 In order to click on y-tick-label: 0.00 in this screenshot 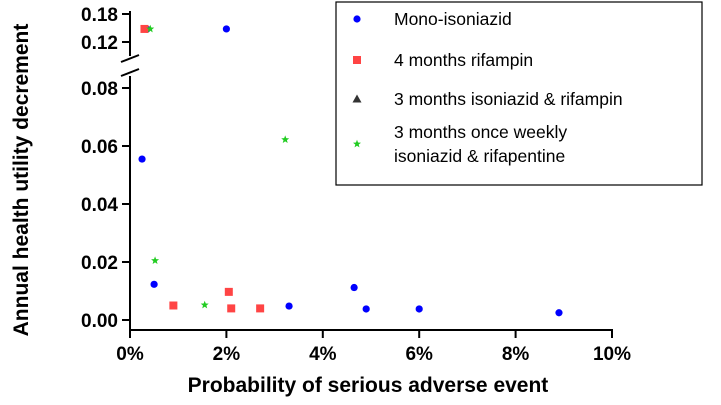, I will do `click(99, 321)`.